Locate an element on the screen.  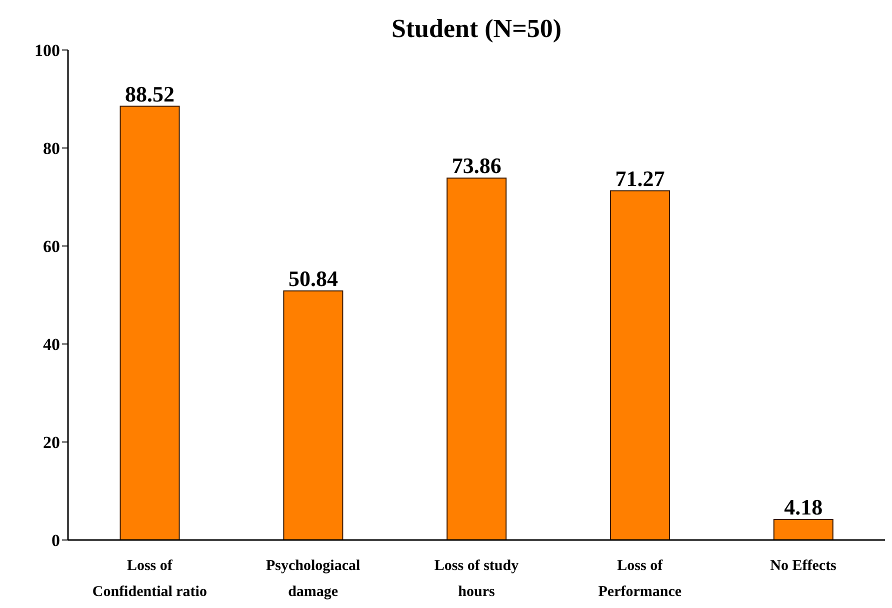
y-tick-label: 20 is located at coordinates (51, 442).